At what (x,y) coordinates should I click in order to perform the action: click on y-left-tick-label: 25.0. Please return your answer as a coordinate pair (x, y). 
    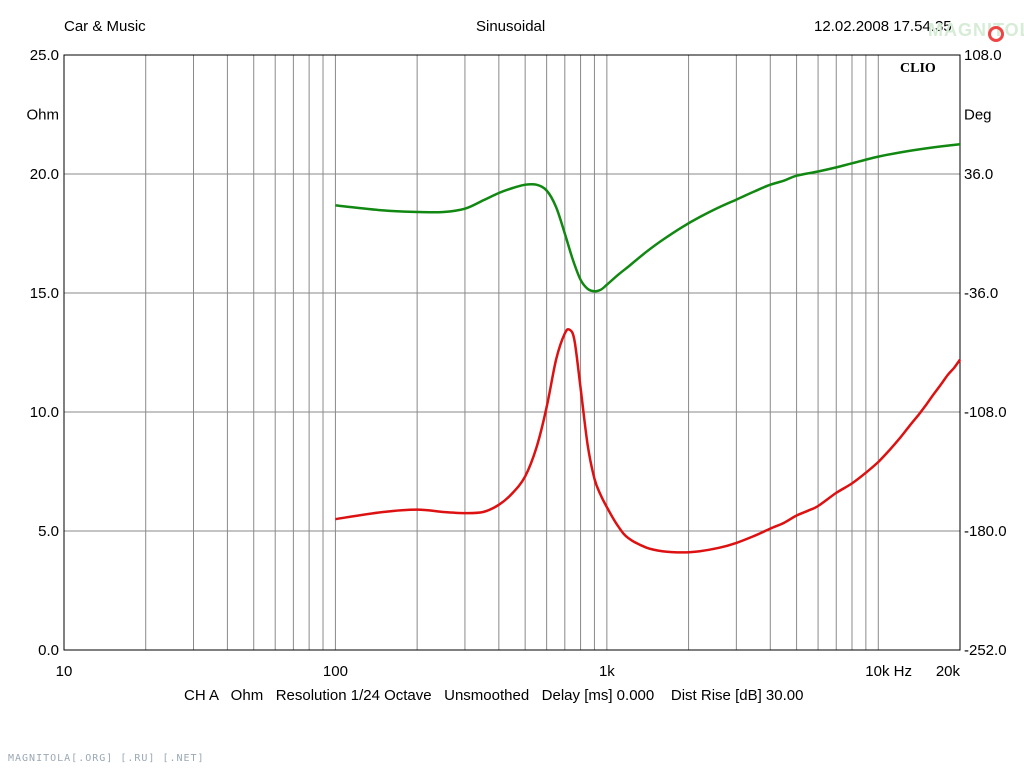
    Looking at the image, I should click on (44, 55).